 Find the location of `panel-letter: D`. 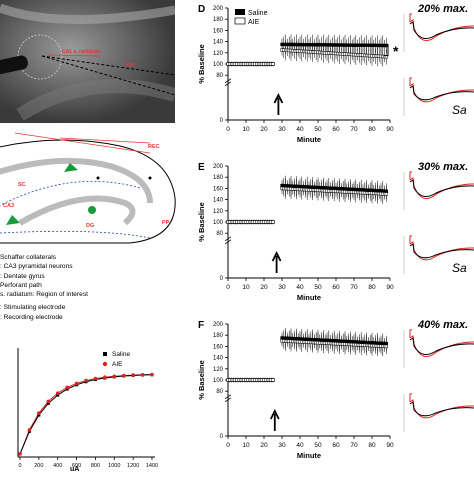

panel-letter: D is located at coordinates (201, 9).